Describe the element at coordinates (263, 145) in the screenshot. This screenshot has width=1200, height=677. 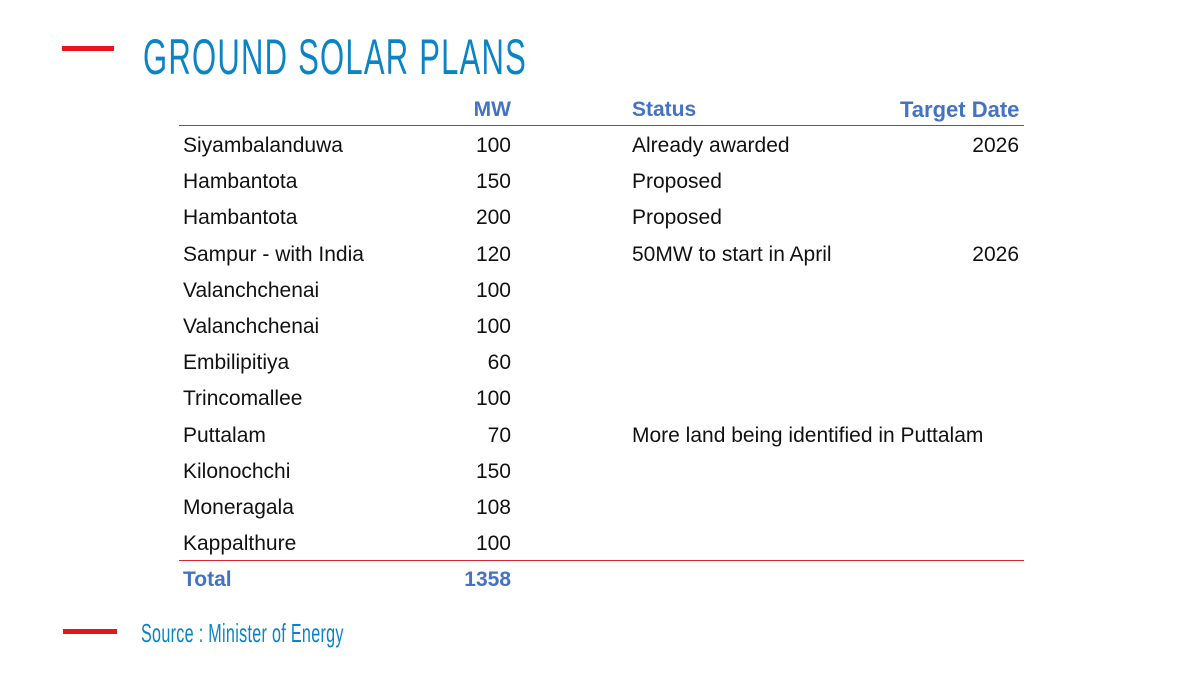
I see `row-name: Siyambalanduwa` at that location.